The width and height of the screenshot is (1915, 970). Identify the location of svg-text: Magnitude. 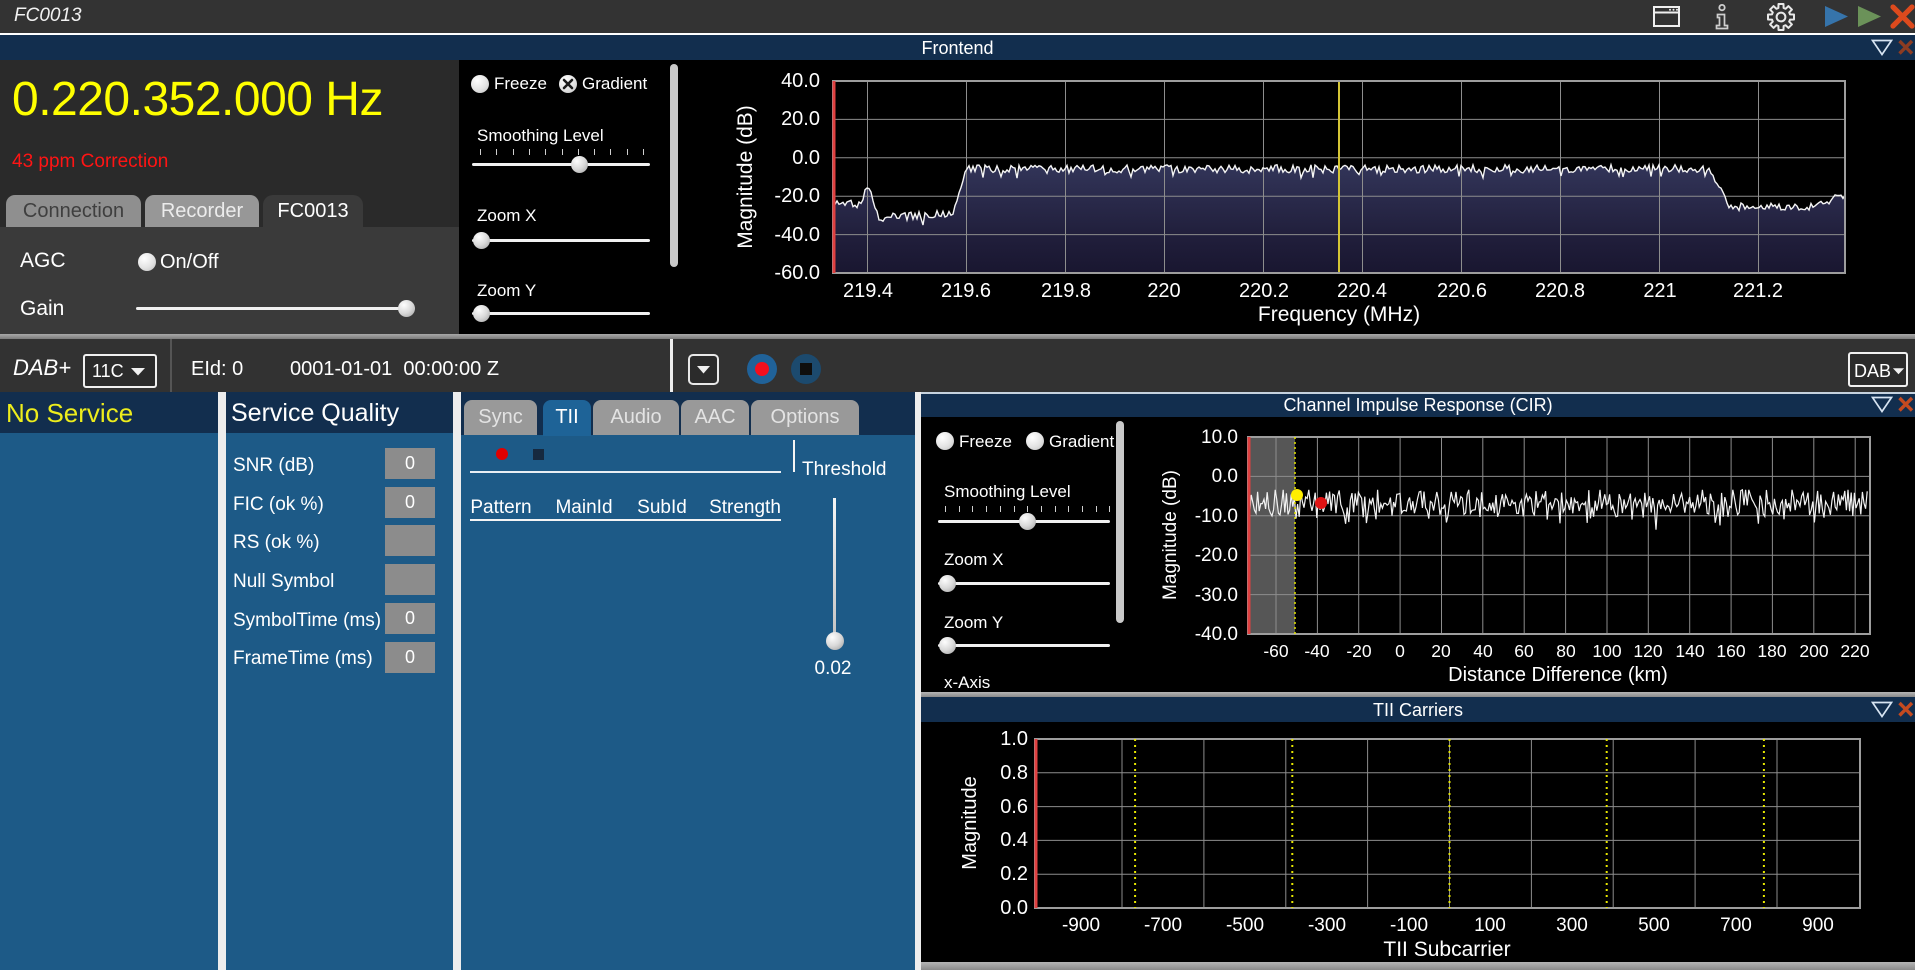
(970, 822).